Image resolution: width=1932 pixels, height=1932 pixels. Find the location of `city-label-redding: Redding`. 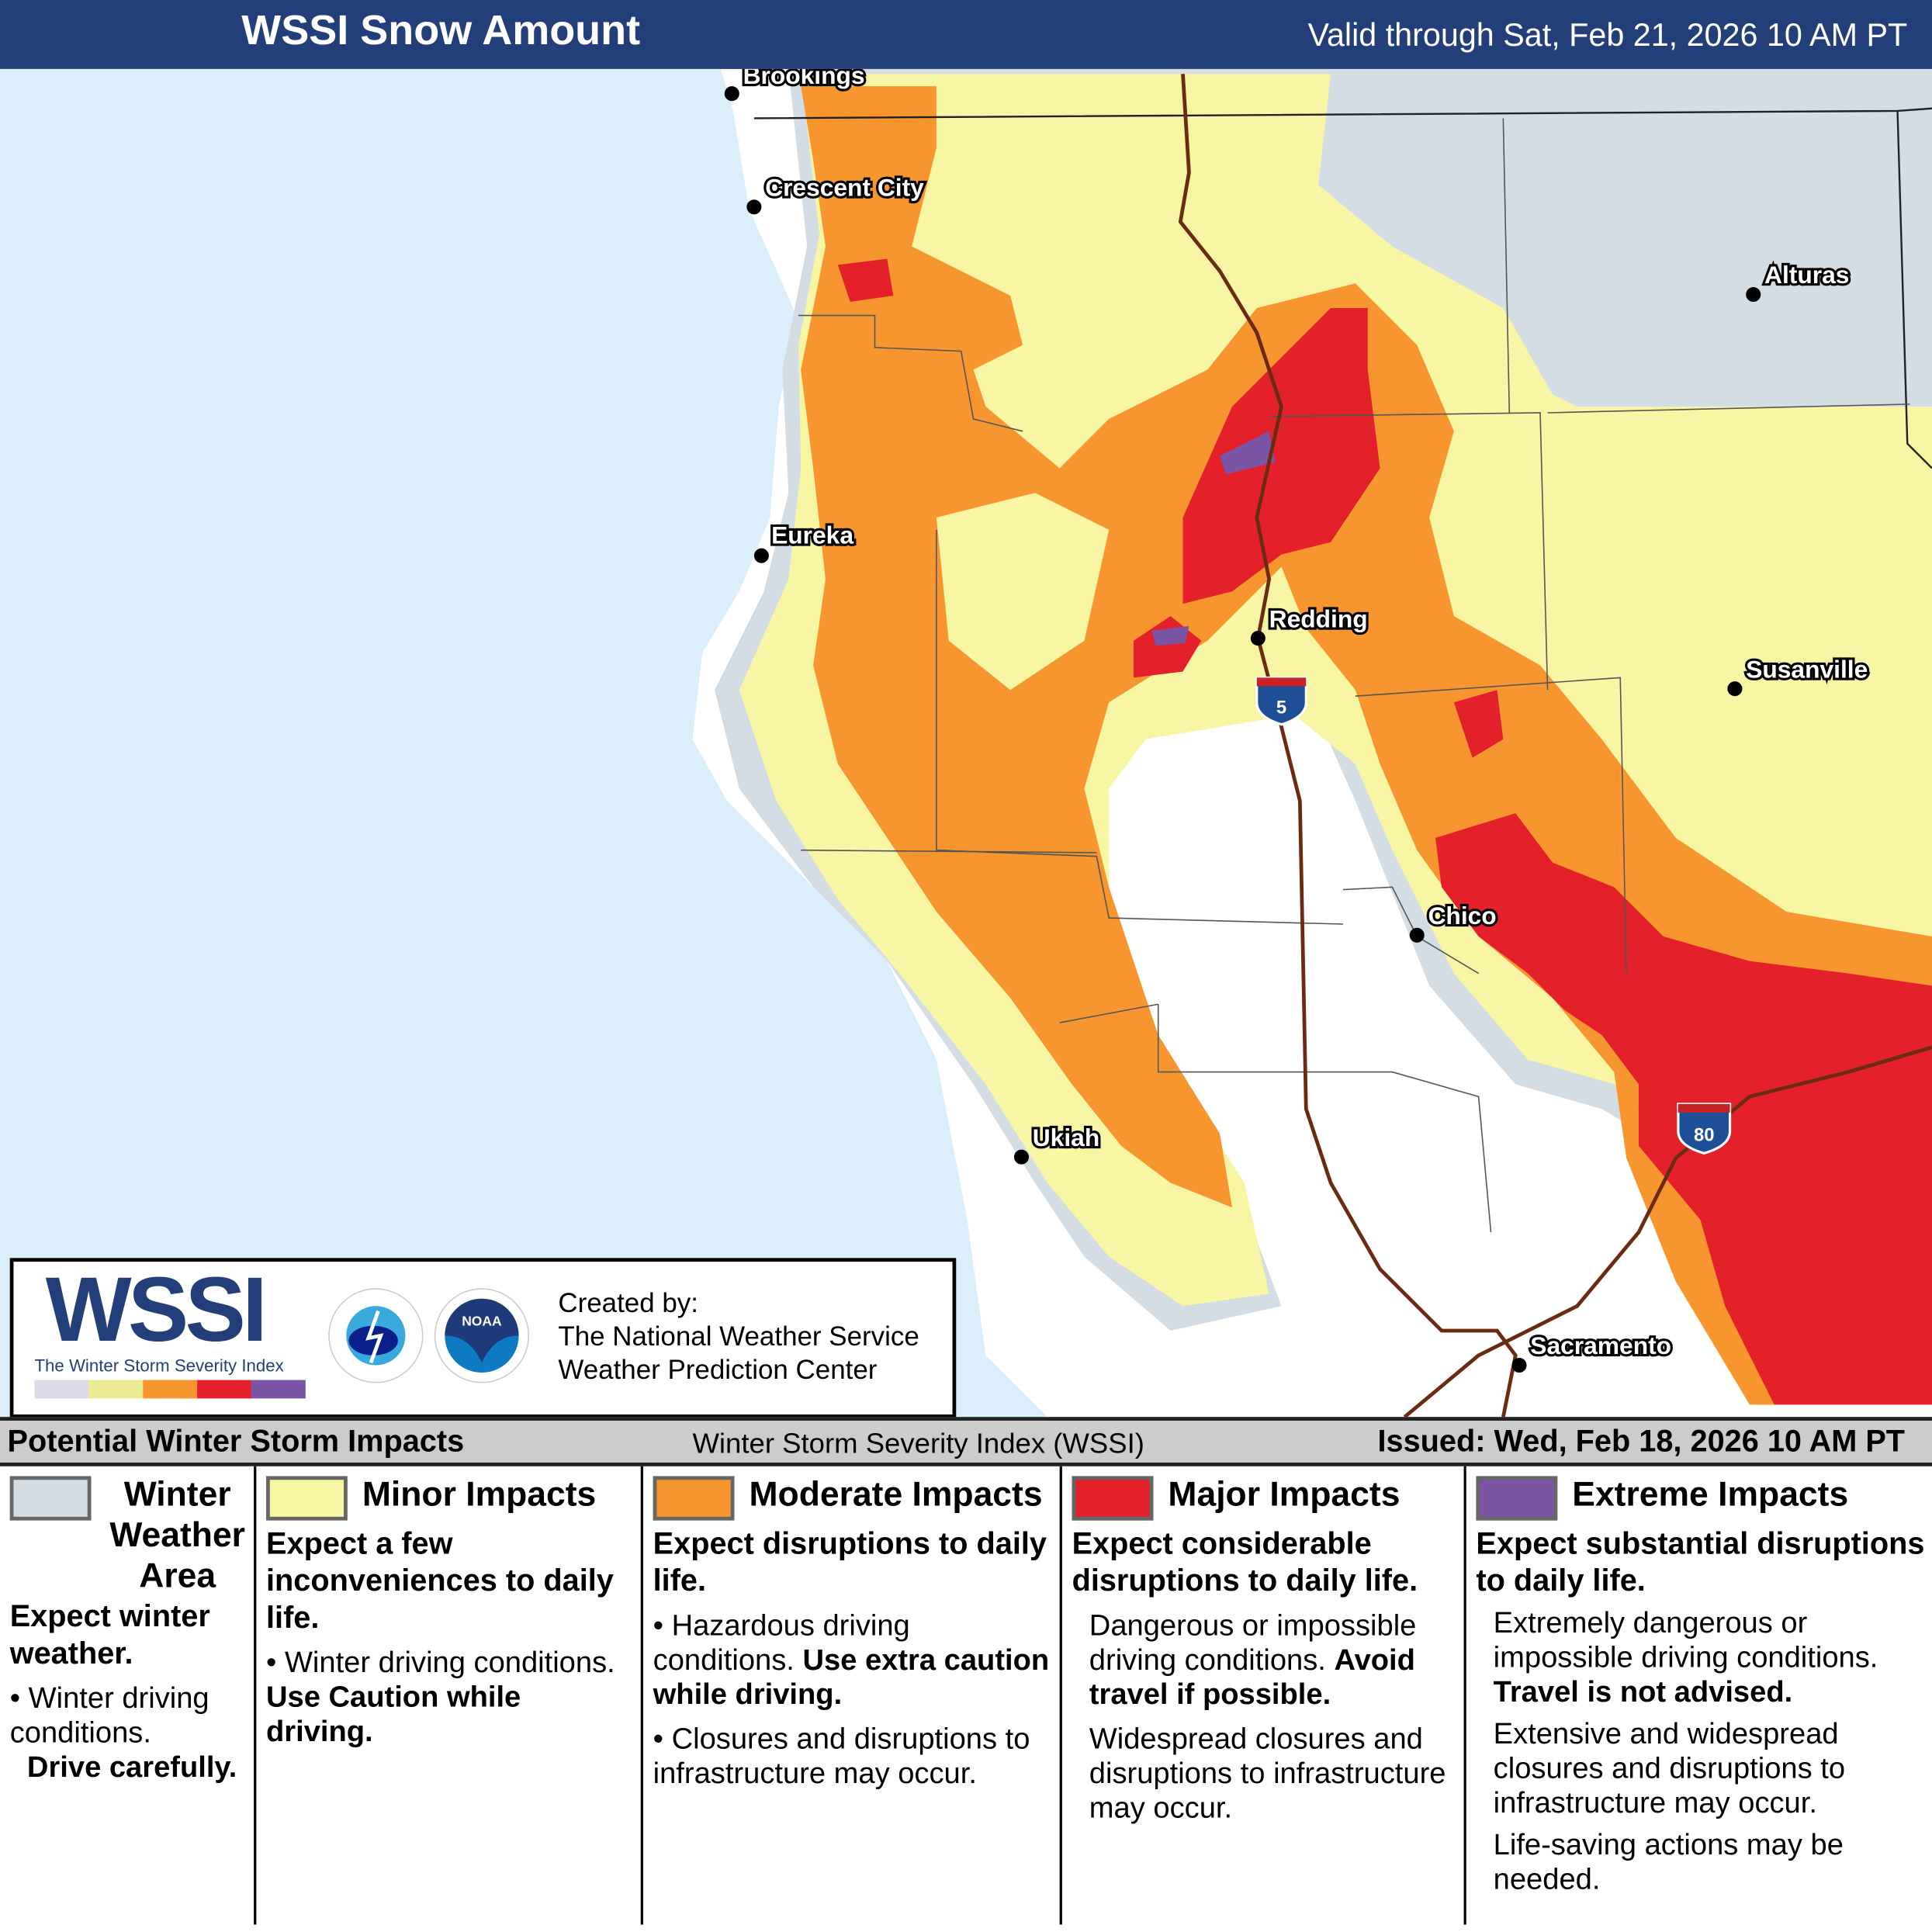

city-label-redding: Redding is located at coordinates (1318, 618).